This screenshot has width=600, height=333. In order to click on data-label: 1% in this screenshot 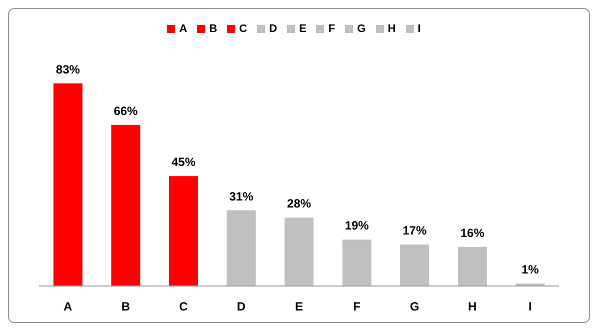, I will do `click(530, 269)`.